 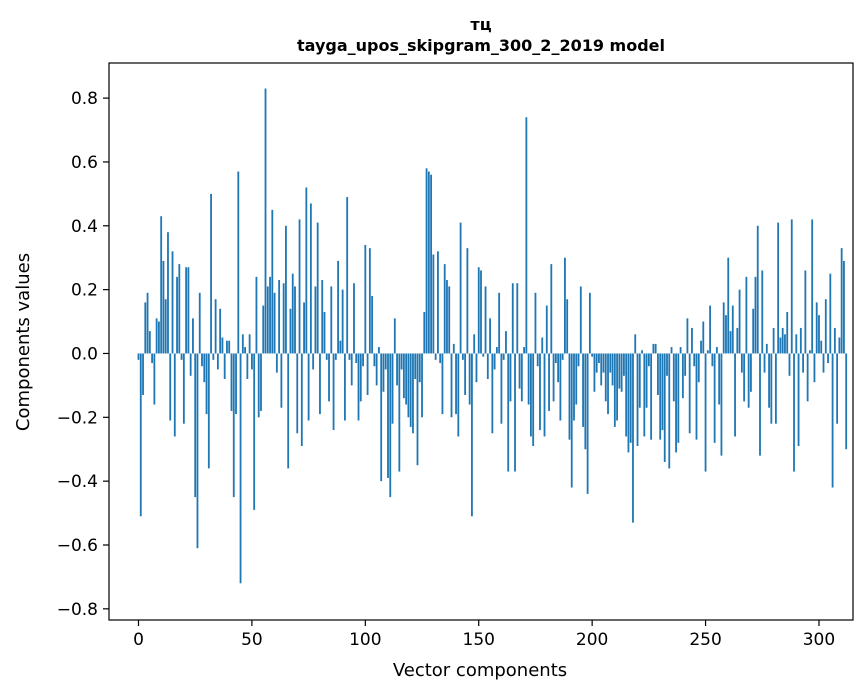 I want to click on chart-title: тц, so click(x=480, y=24).